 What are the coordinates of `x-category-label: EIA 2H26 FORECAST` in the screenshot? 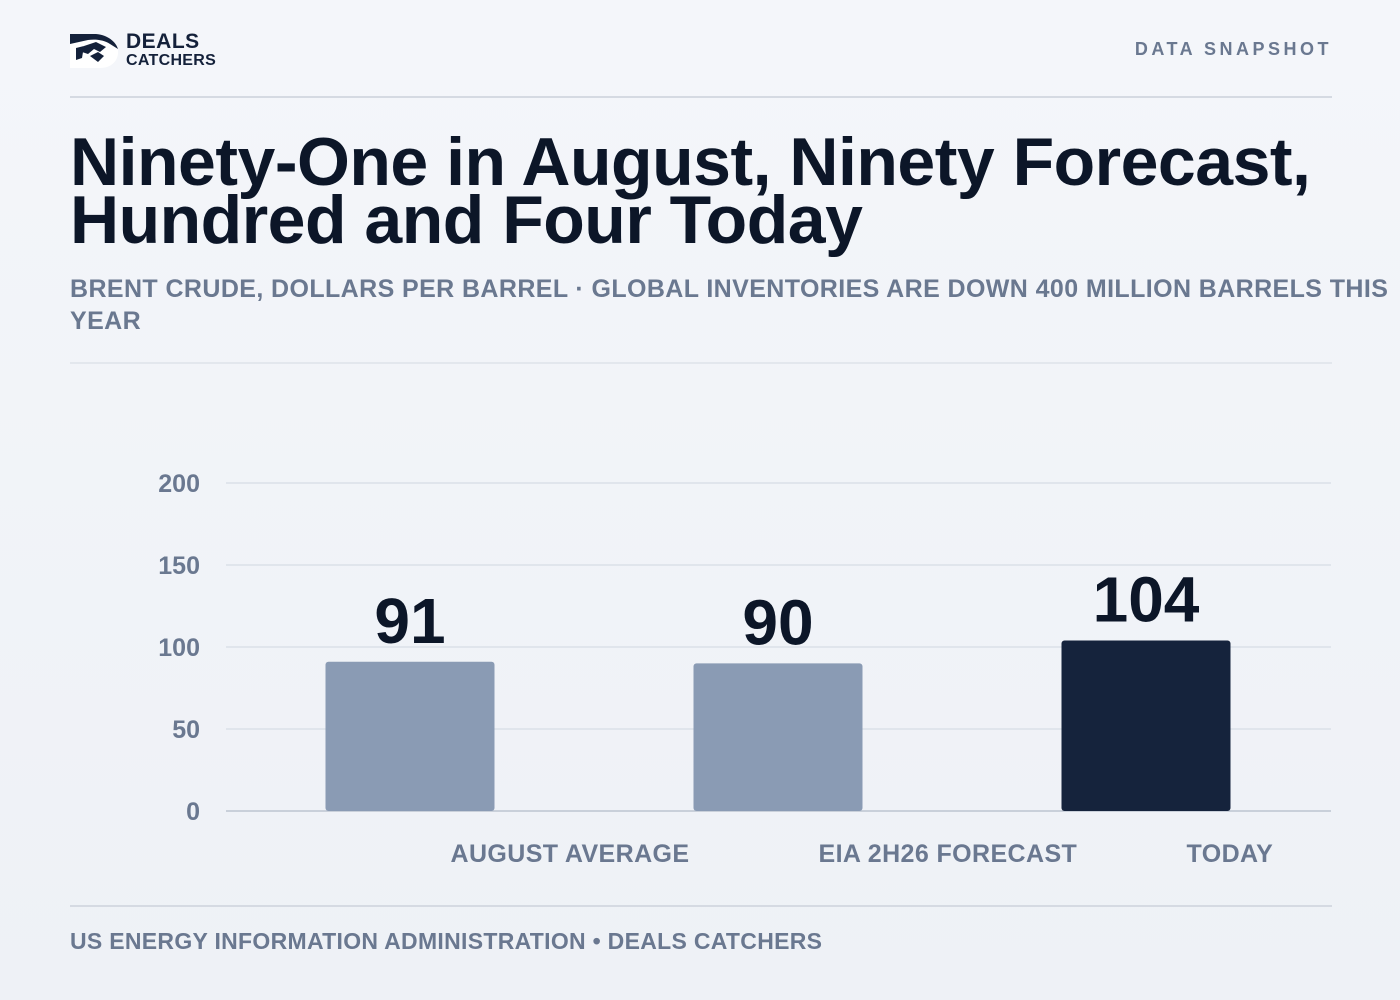 It's located at (948, 854).